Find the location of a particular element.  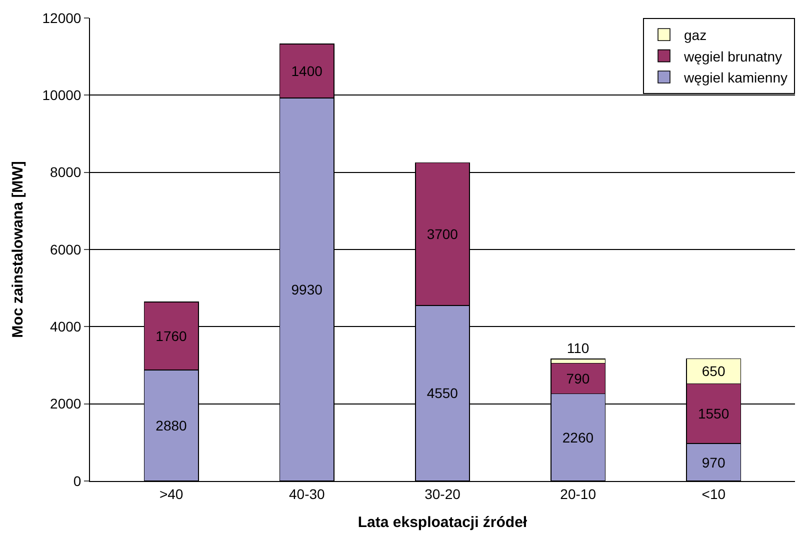

legend-label: węgiel kamienny is located at coordinates (735, 77).